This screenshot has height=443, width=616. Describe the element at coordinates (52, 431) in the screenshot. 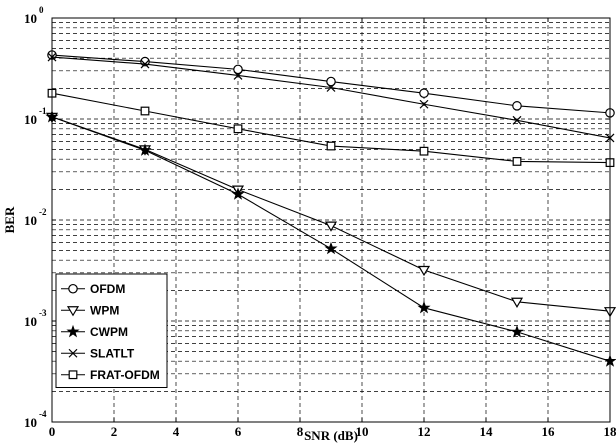

I see `x-tick-label: 0` at that location.